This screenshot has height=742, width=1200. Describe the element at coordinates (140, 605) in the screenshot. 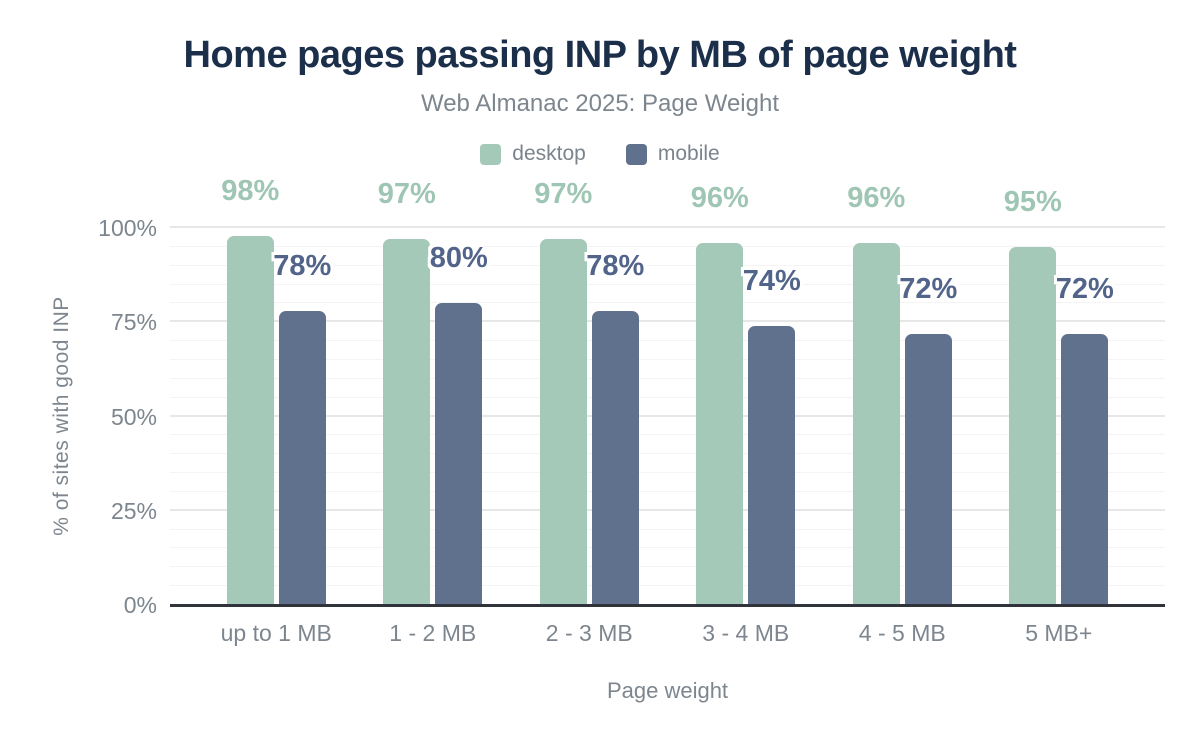

I see `y-tick-label-0: 0%` at that location.